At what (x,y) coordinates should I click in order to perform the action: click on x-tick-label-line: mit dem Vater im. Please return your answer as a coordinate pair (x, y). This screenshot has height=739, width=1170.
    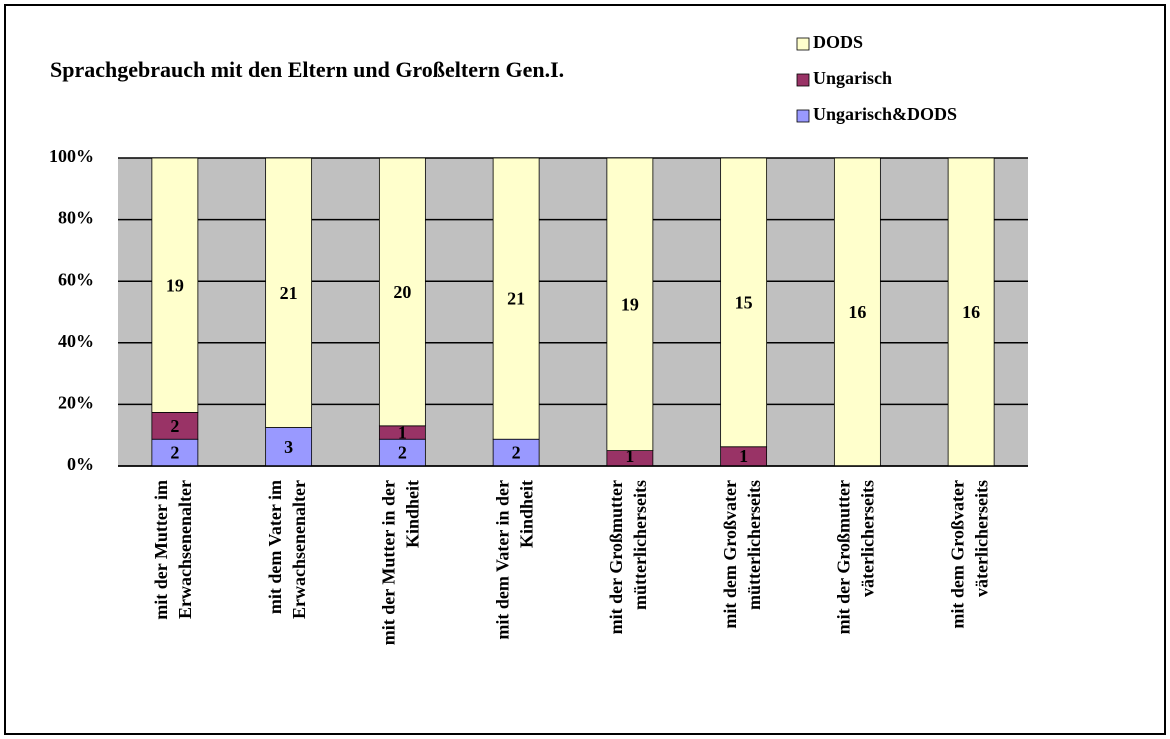
    Looking at the image, I should click on (275, 547).